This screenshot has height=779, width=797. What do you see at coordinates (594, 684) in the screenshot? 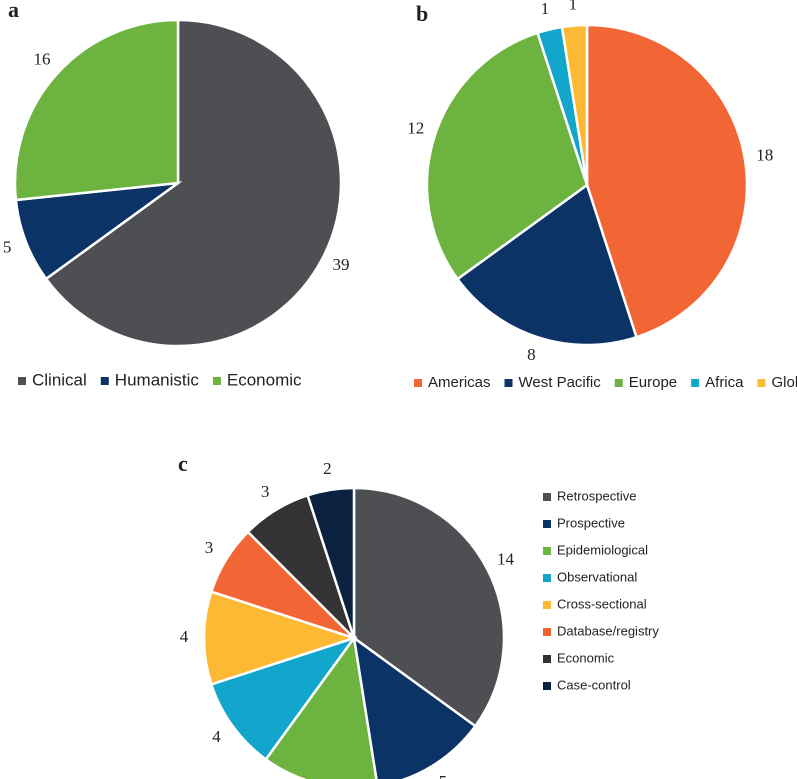
I see `legend-label: Case-control` at bounding box center [594, 684].